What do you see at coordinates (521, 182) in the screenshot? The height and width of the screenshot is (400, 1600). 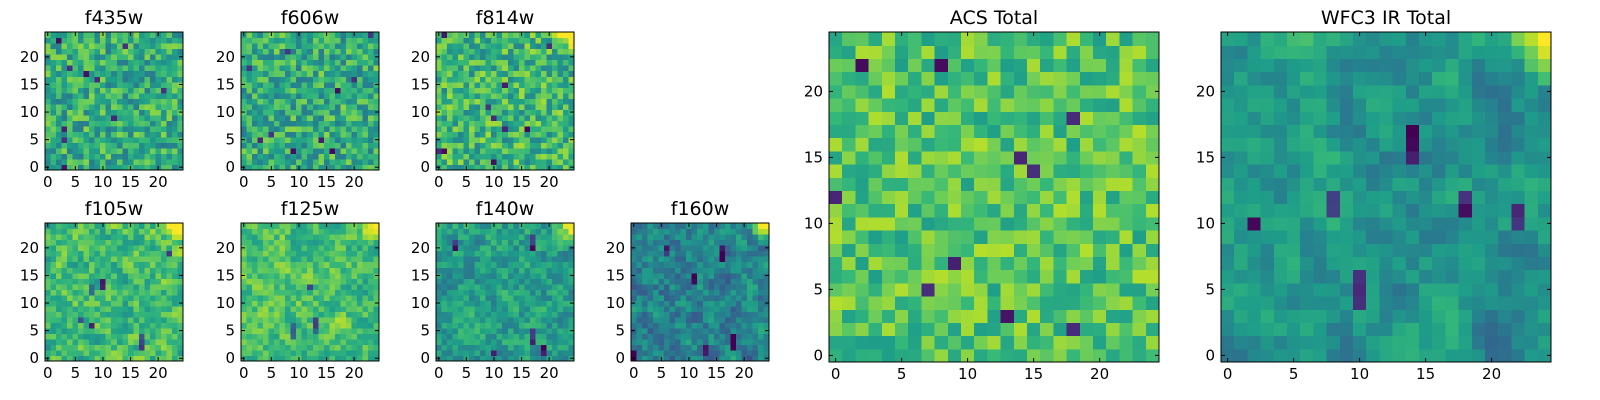 I see `x-tick-label: 15` at bounding box center [521, 182].